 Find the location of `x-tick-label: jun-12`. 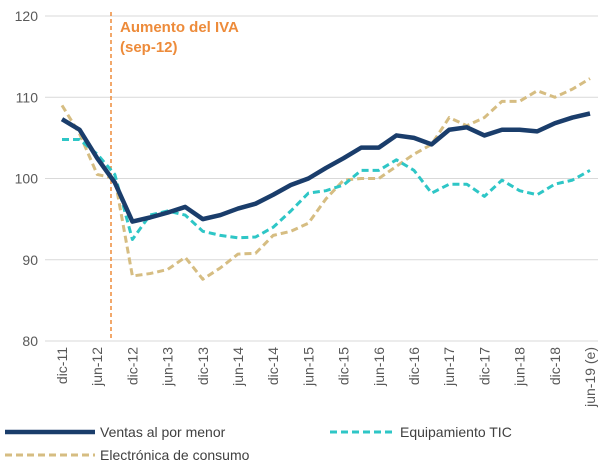

x-tick-label: jun-12 is located at coordinates (97, 367).